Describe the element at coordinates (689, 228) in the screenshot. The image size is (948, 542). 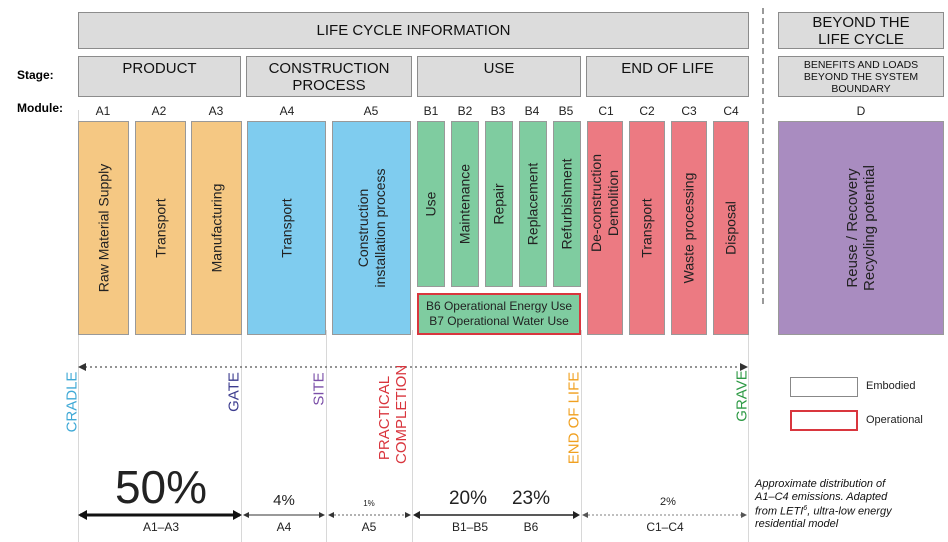
I see `module-c3-waste-processing: Waste processing` at that location.